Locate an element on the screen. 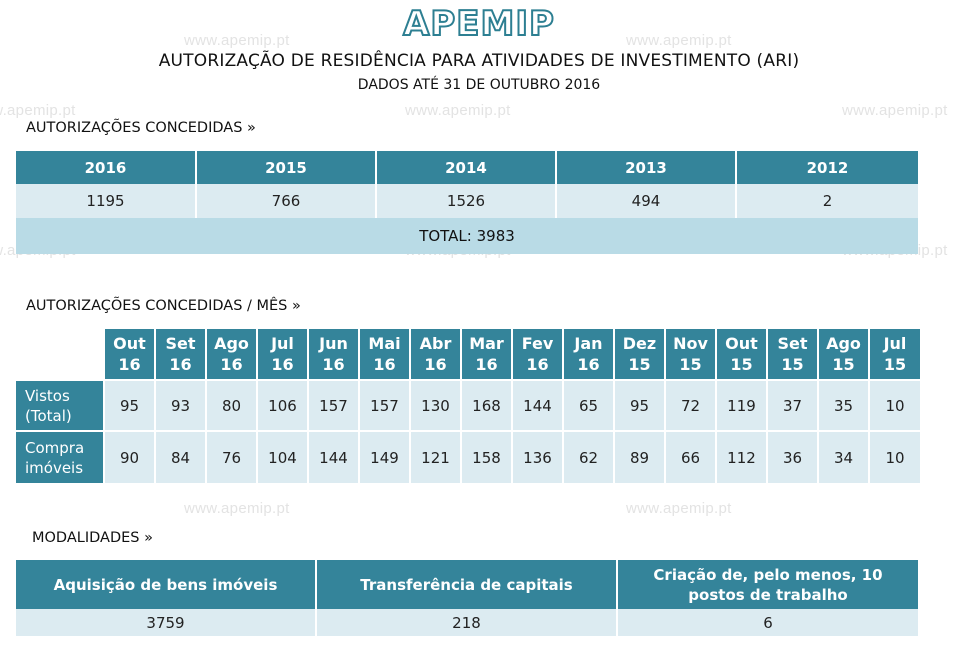 The image size is (958, 648). annual-value: 766 is located at coordinates (286, 201).